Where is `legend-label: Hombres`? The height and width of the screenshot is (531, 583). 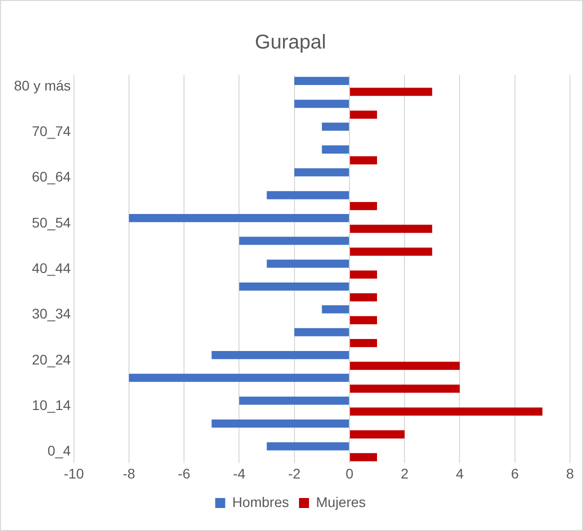 legend-label: Hombres is located at coordinates (261, 502).